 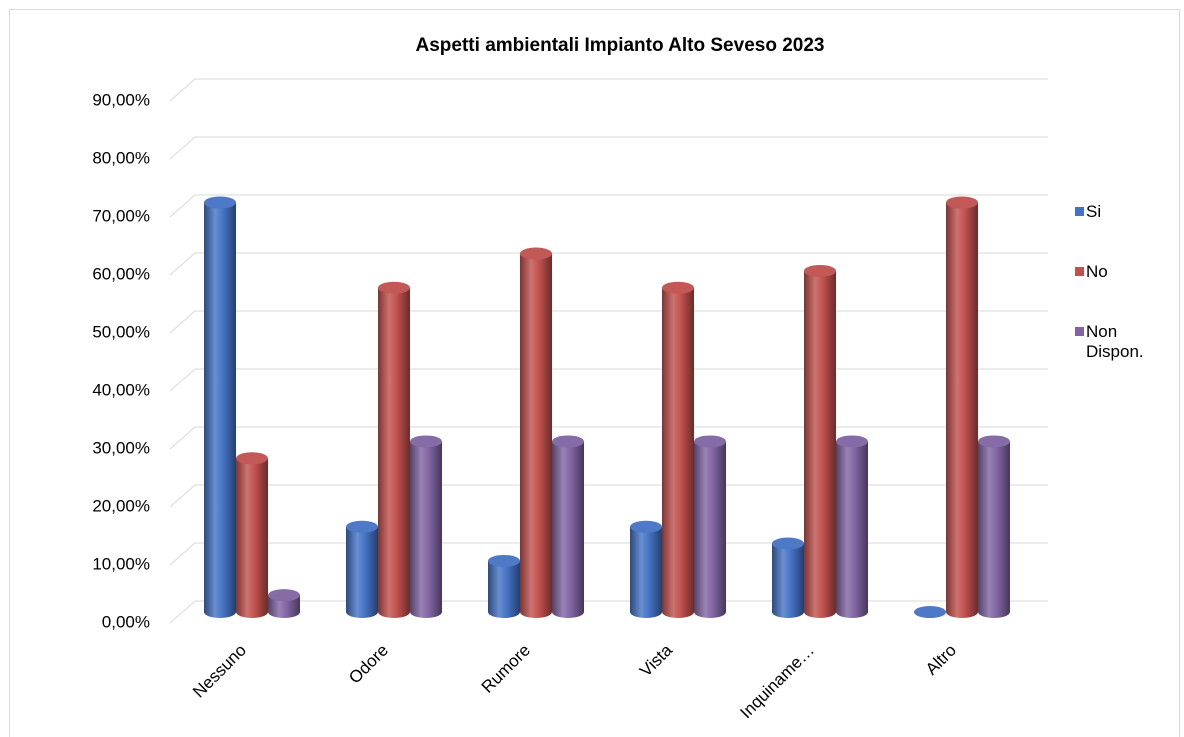 What do you see at coordinates (121, 505) in the screenshot?
I see `y-tick-label: 20,00%` at bounding box center [121, 505].